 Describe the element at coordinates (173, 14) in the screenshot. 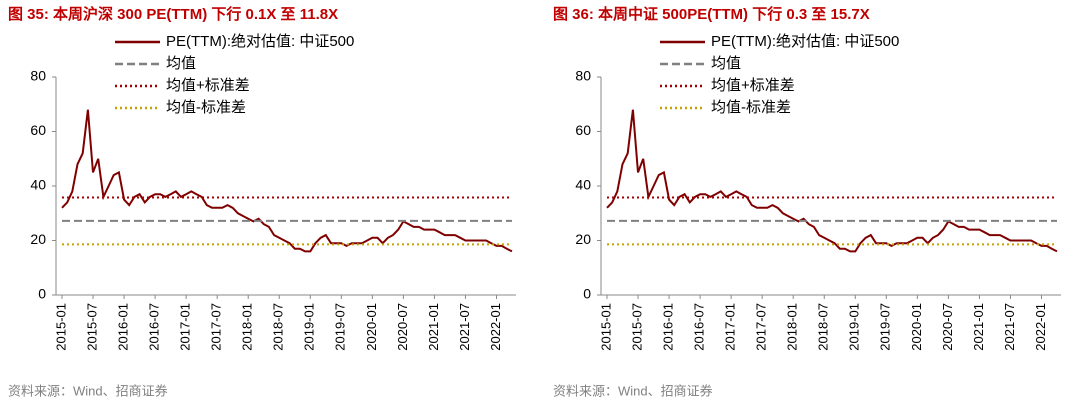

I see `chart-title: 图 35: 本周沪深 300 PE(TTM) 下行 0.1X 至 11.8X` at that location.